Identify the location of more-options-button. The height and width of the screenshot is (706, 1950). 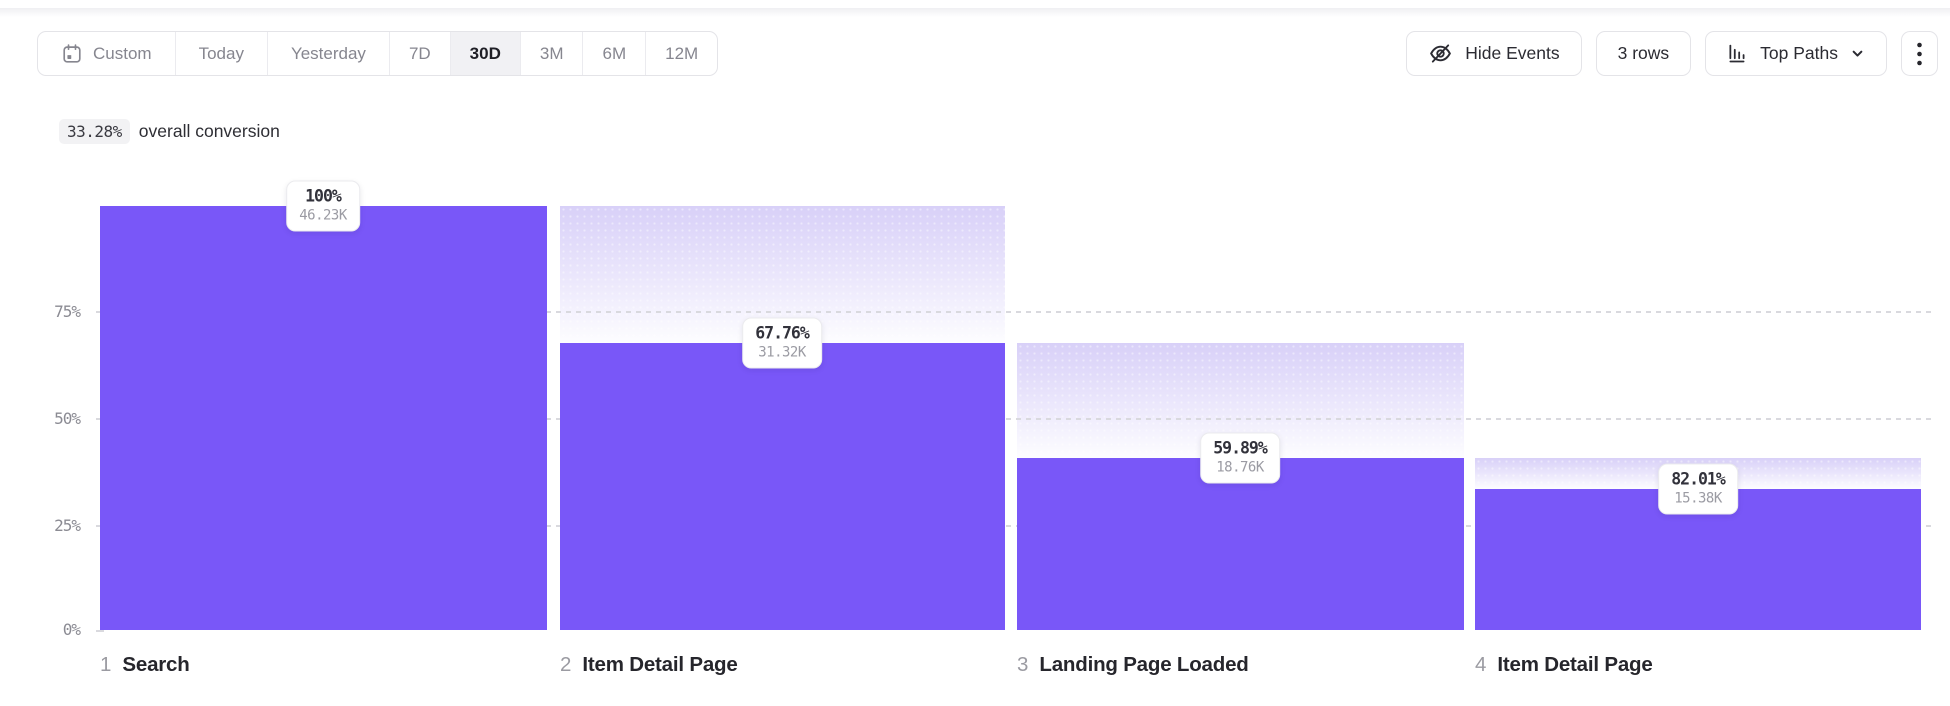
(1919, 53).